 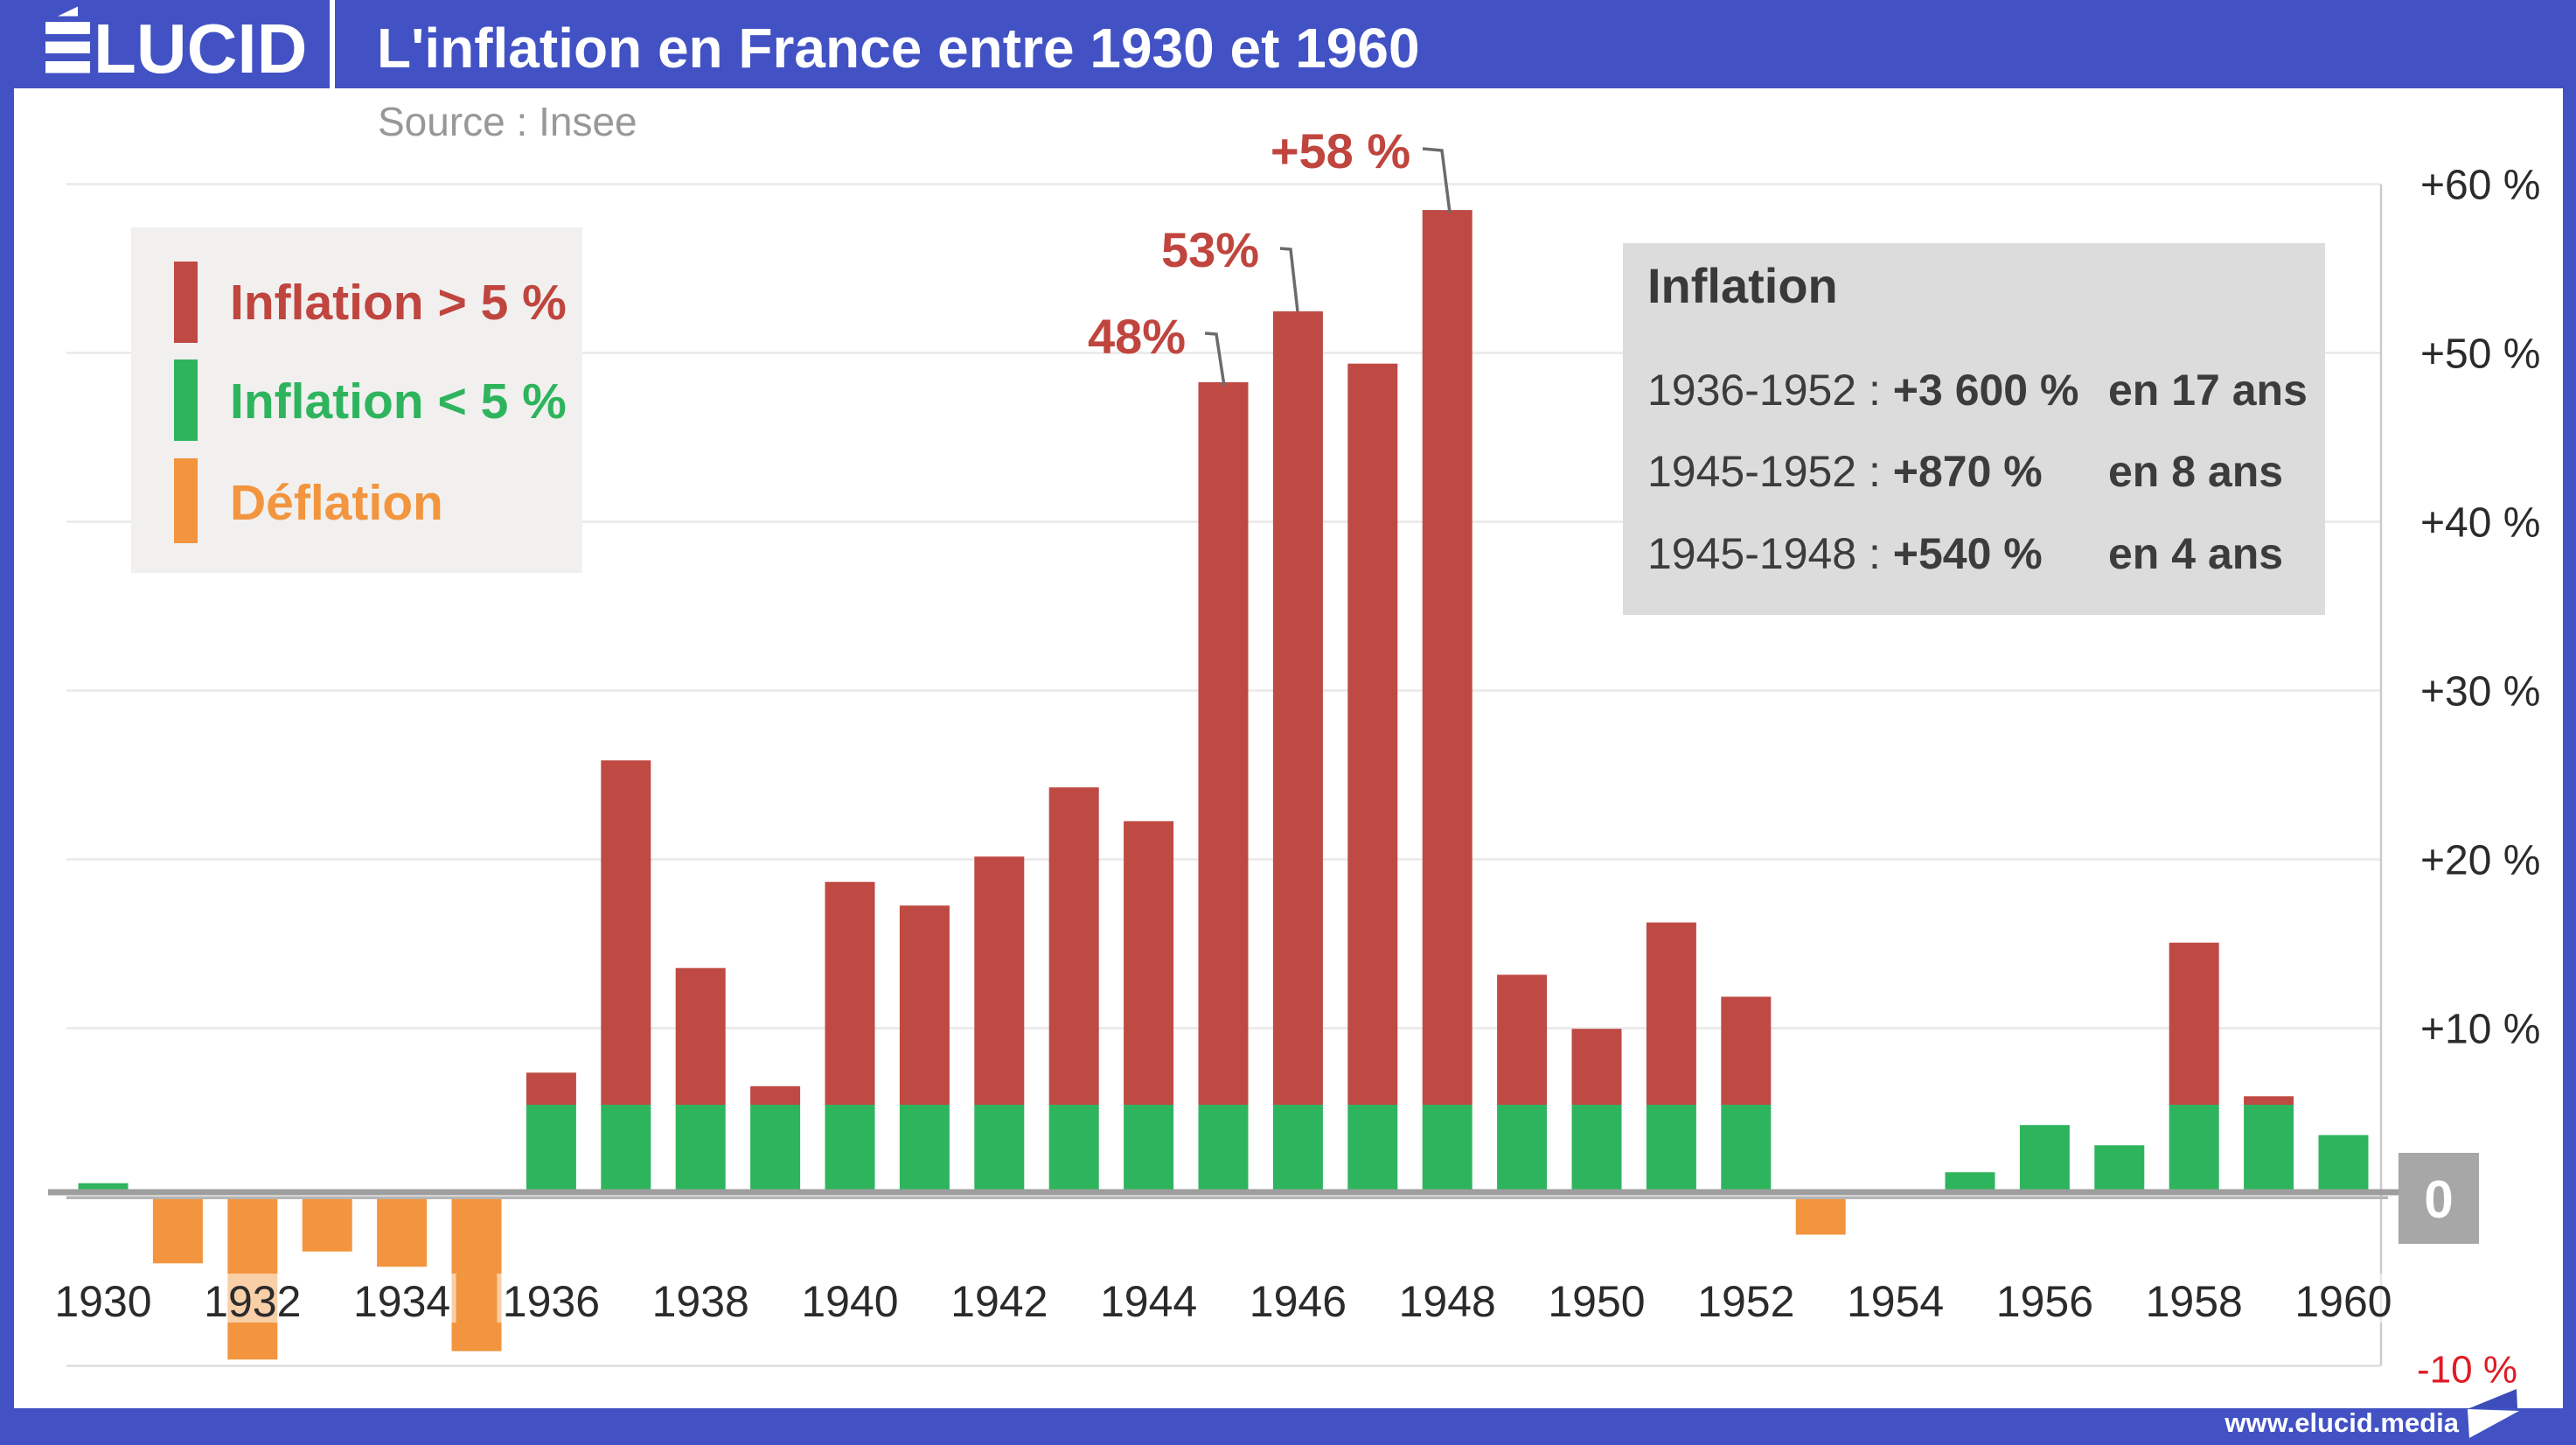 I want to click on svg-text: 1942, so click(x=999, y=1301).